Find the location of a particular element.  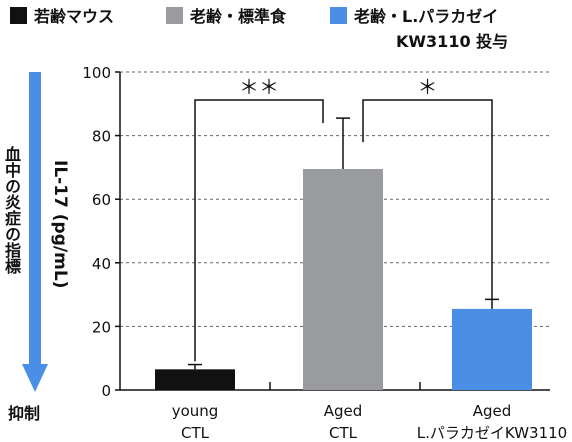

side-arrow-bottom-label: 抑制 is located at coordinates (24, 413).